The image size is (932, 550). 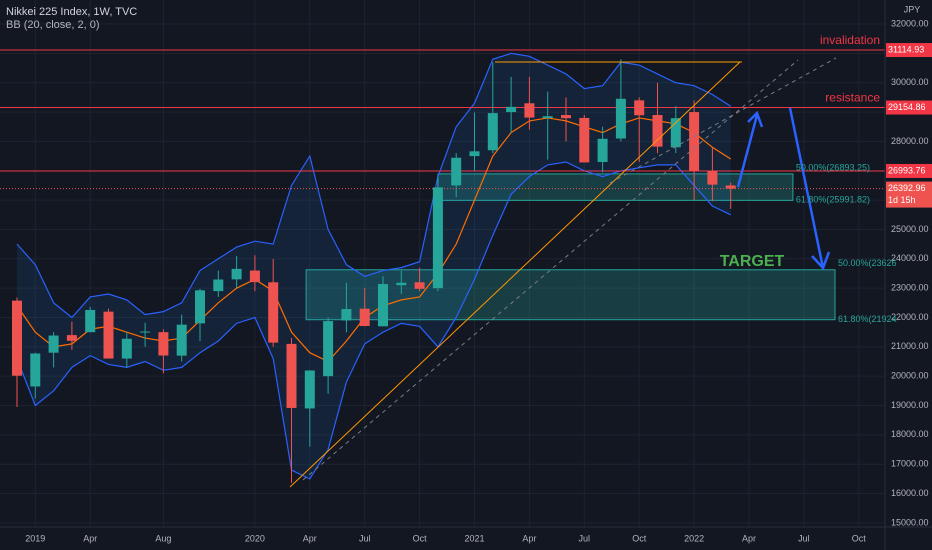 I want to click on x-tick-label: 2022, so click(x=694, y=538).